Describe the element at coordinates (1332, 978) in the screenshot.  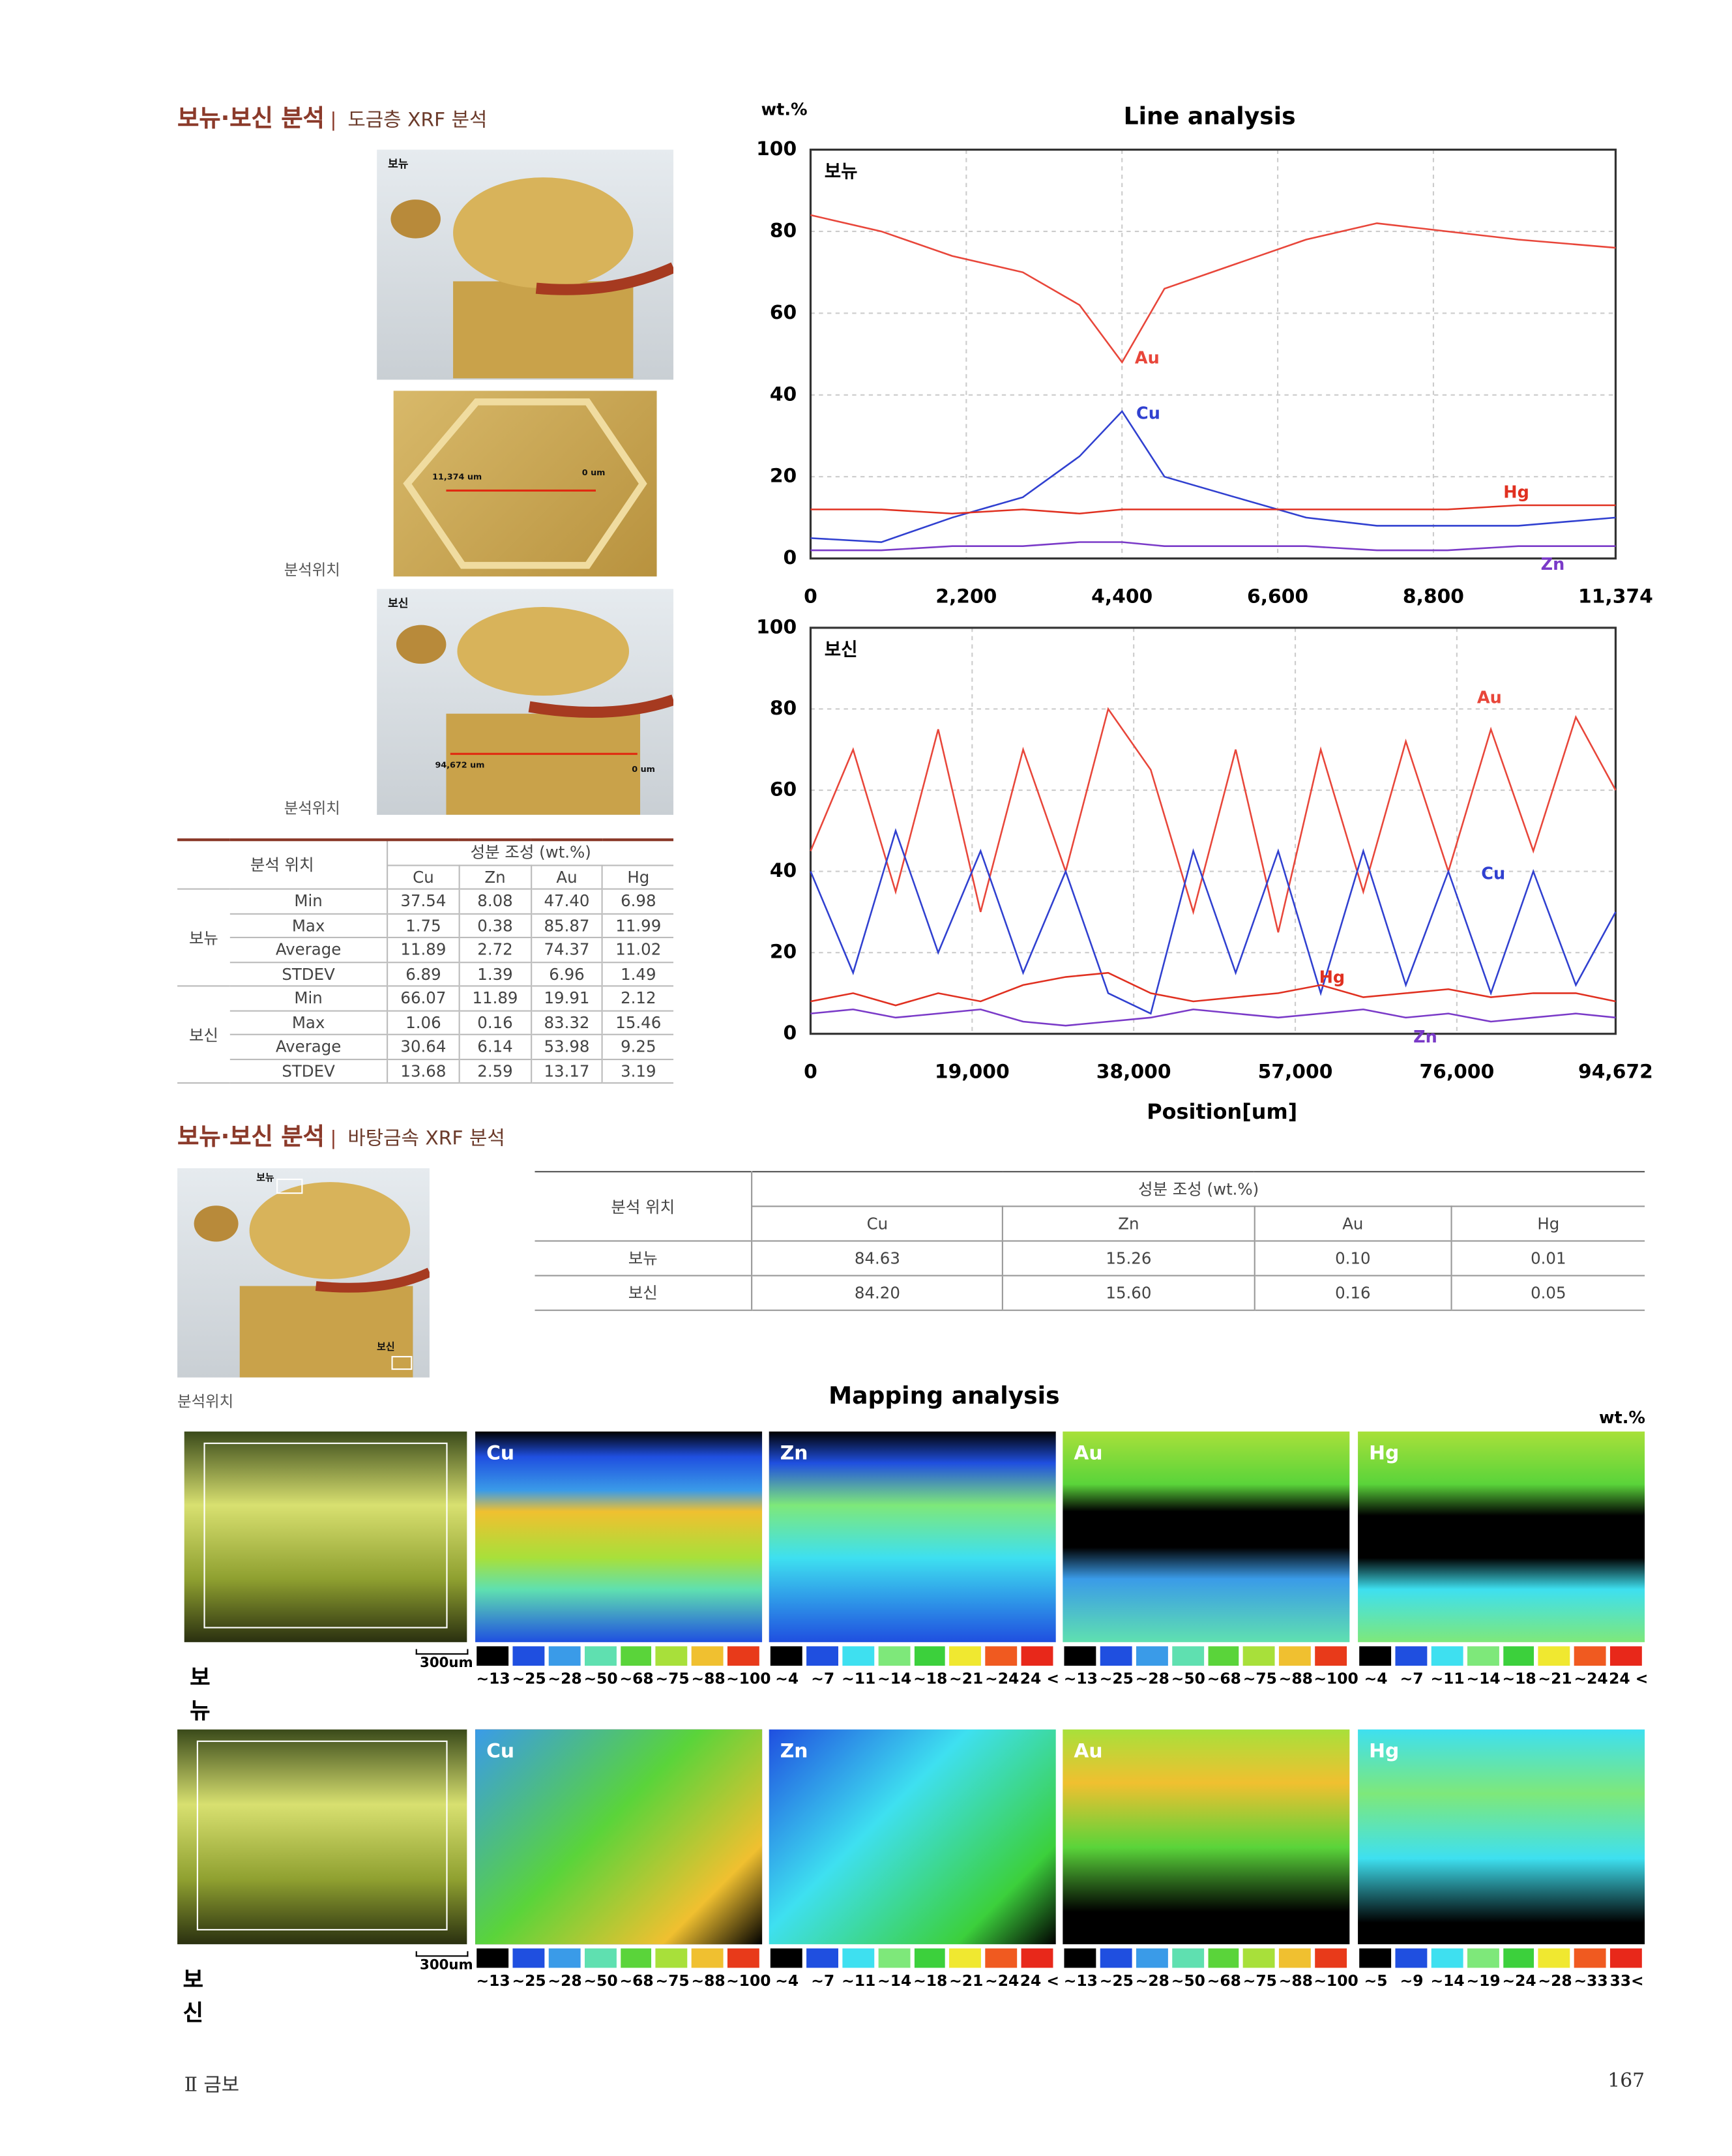
I see `series-label: Hg` at that location.